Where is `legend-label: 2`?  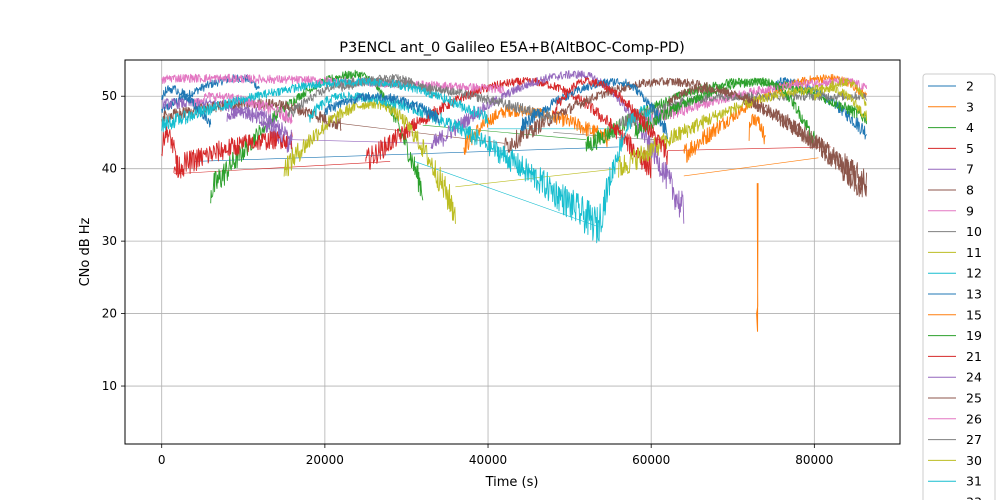 legend-label: 2 is located at coordinates (970, 86).